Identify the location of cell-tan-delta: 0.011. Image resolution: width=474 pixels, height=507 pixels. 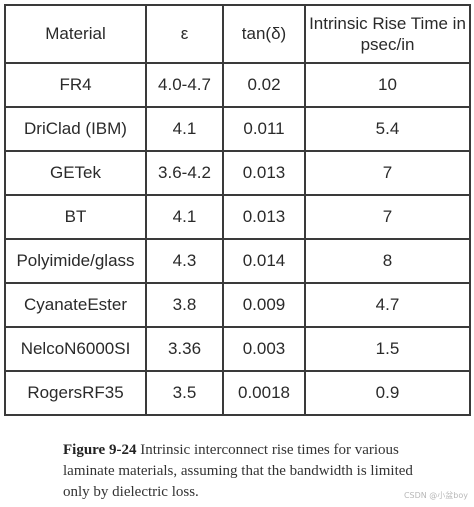
(264, 129).